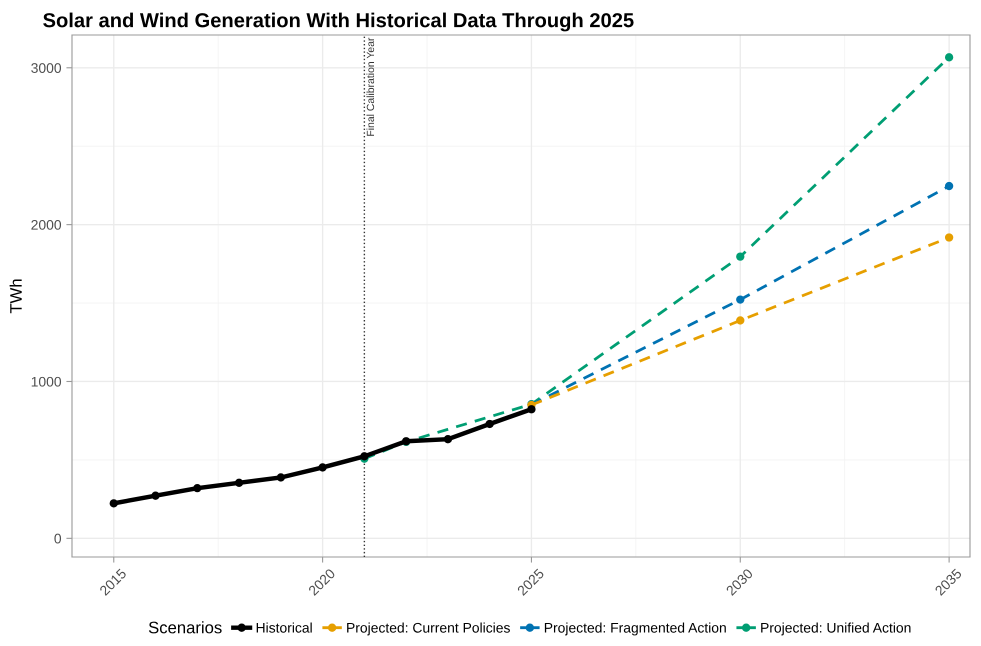 The image size is (981, 646). What do you see at coordinates (185, 627) in the screenshot?
I see `legend-title: Scenarios` at bounding box center [185, 627].